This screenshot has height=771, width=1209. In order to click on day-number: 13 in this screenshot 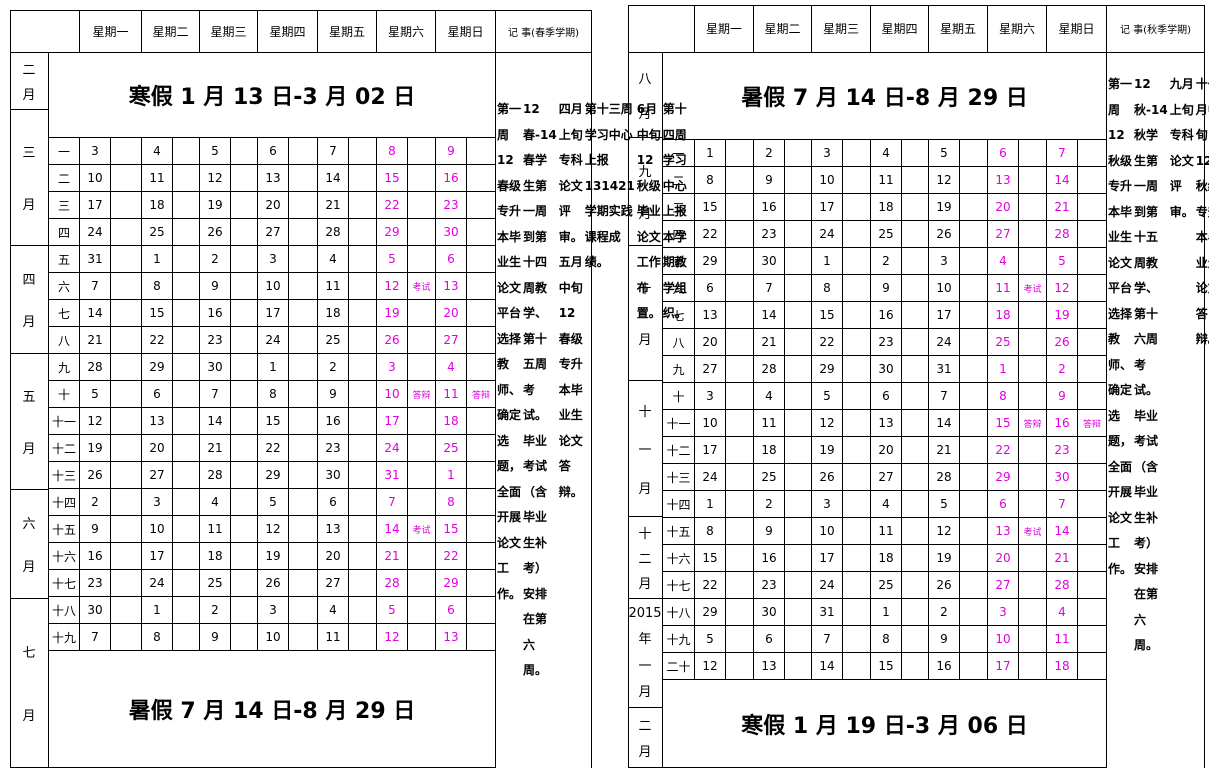, I will do `click(451, 637)`.